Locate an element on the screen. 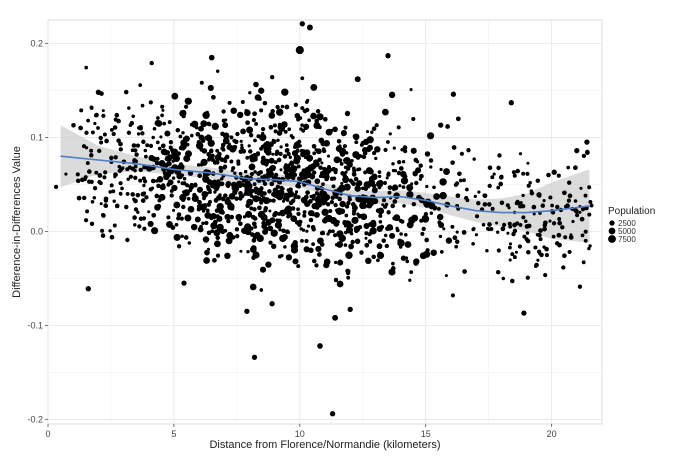 The image size is (700, 470). x-tick-label: 10 is located at coordinates (300, 434).